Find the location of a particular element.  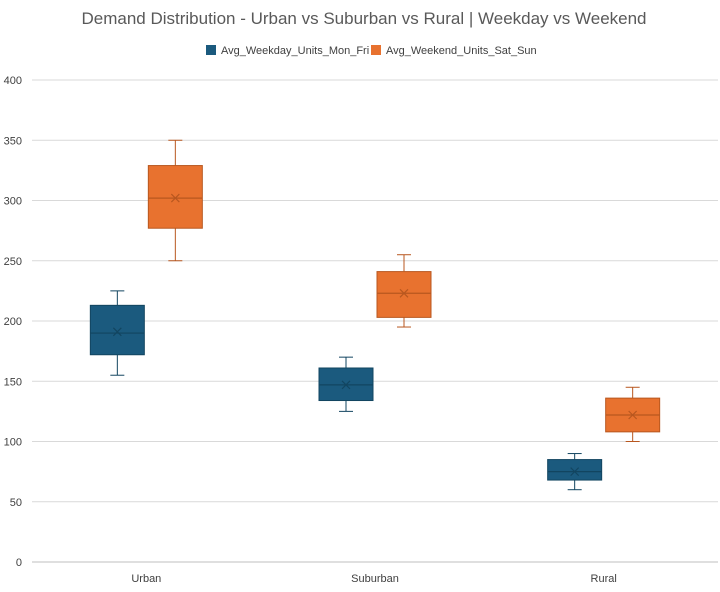

box-weekday-urban is located at coordinates (117, 330).